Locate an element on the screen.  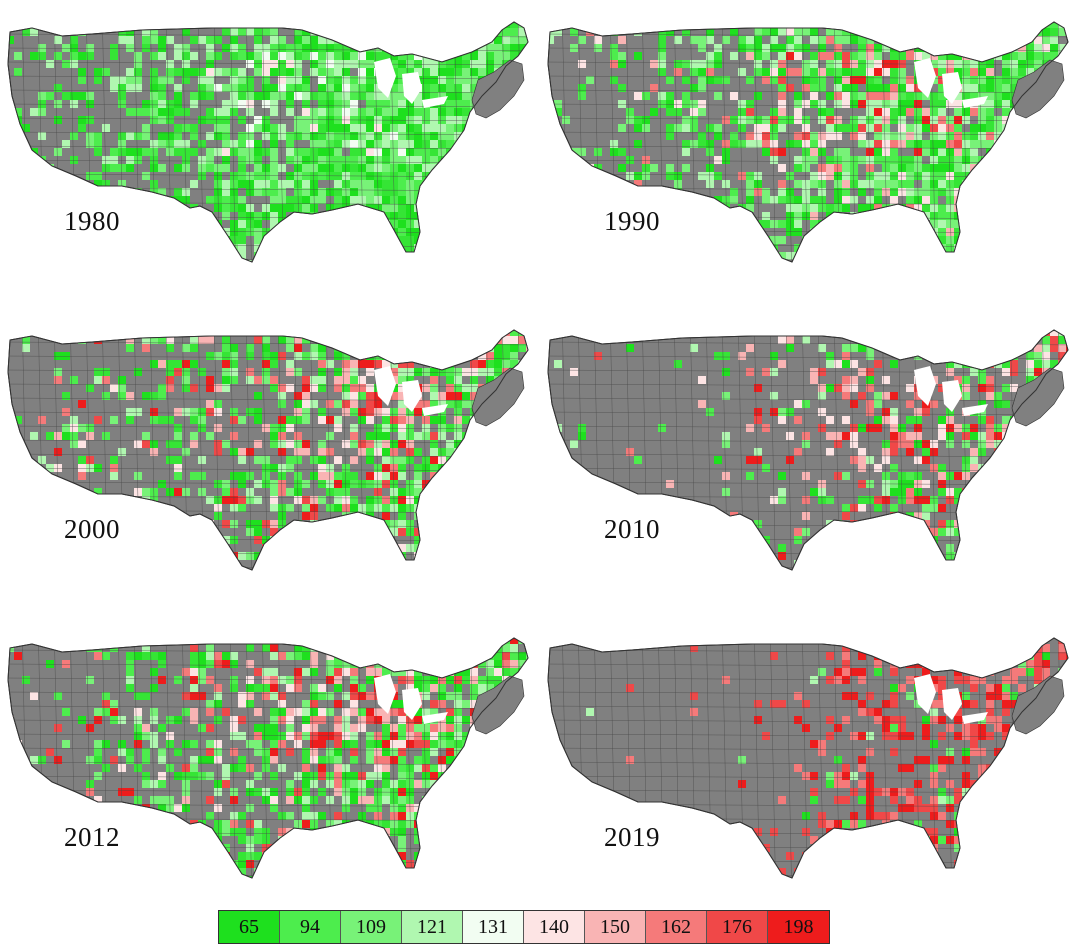
color-legend: 65 94 109 121 131 140 150 162 176 198 is located at coordinates (524, 927).